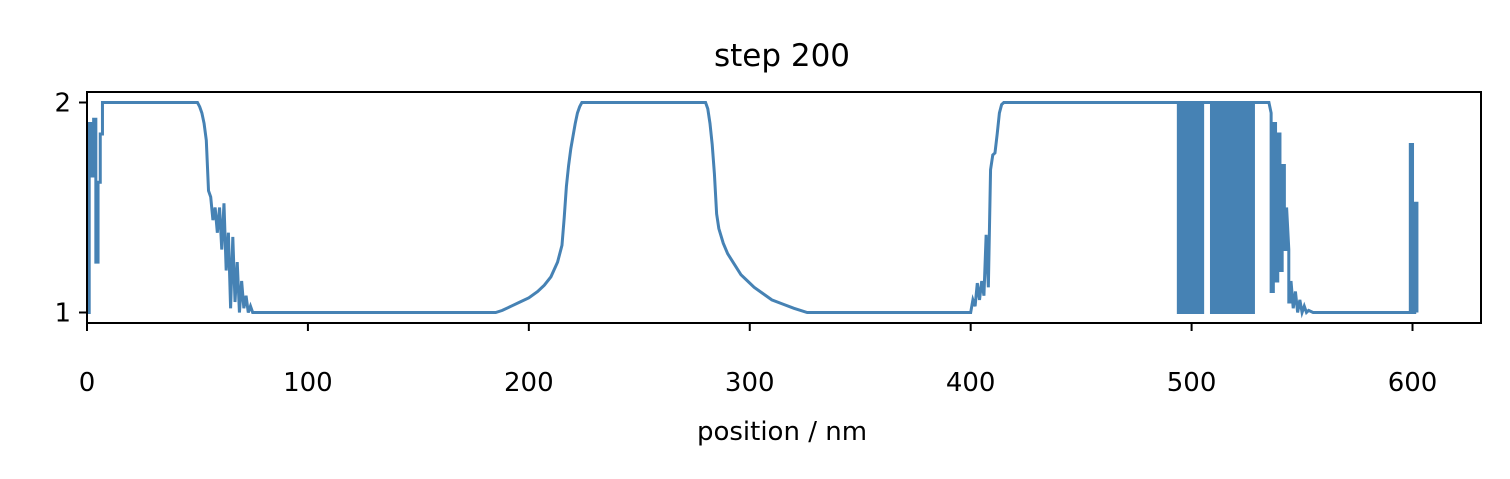 This screenshot has width=1510, height=479. Describe the element at coordinates (758, 360) in the screenshot. I see `x-axis: 0 100 200 300 400 500 600` at that location.